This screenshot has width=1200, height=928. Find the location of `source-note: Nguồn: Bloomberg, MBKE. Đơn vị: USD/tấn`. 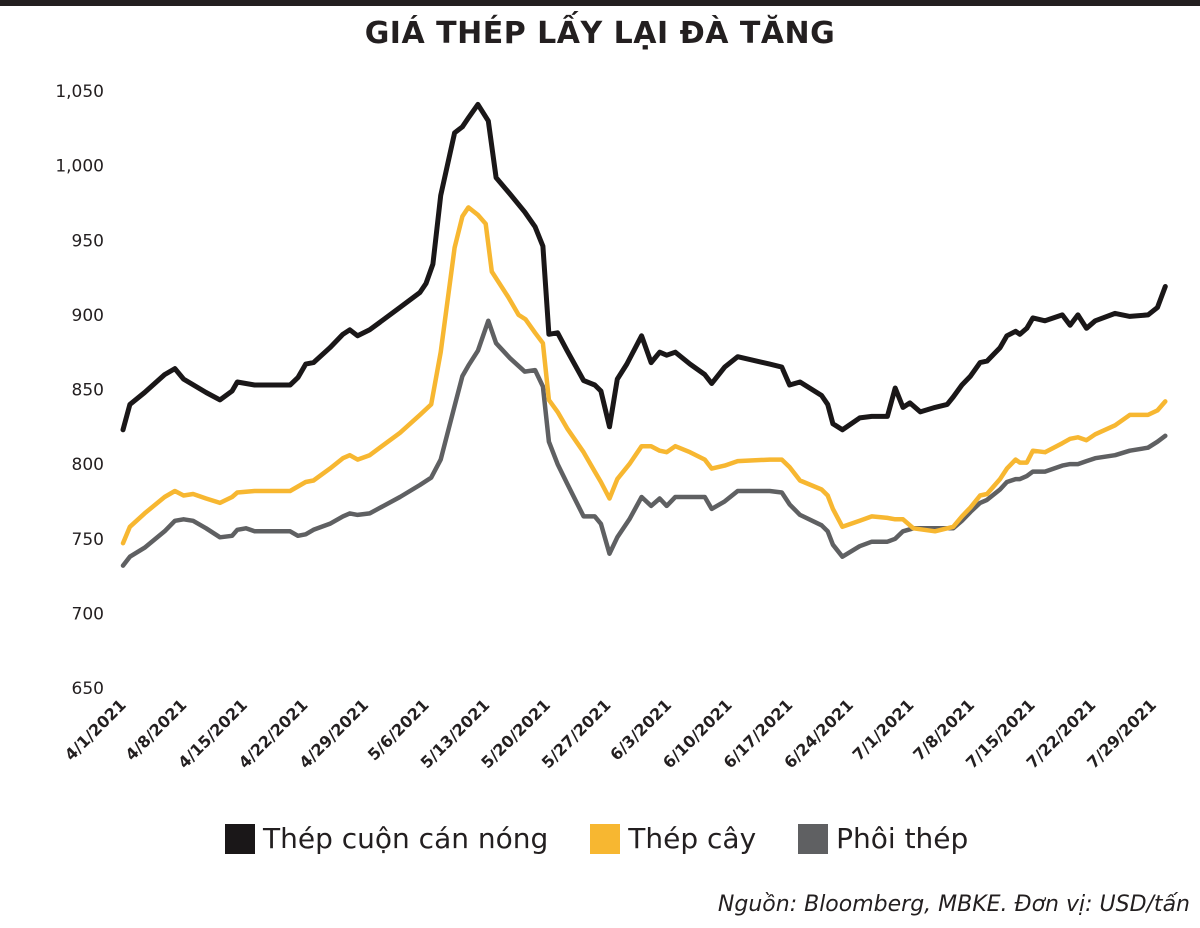

source-note: Nguồn: Bloomberg, MBKE. Đơn vị: USD/tấn is located at coordinates (953, 904).